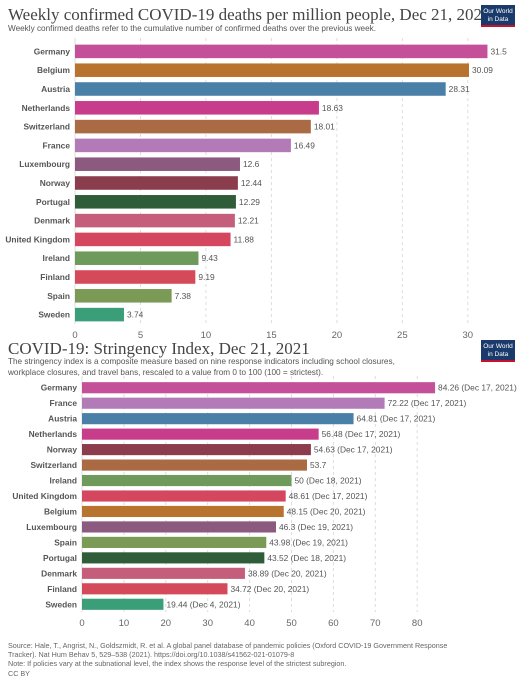 The height and width of the screenshot is (680, 520). Describe the element at coordinates (375, 623) in the screenshot. I see `x-tick-label: 70` at that location.